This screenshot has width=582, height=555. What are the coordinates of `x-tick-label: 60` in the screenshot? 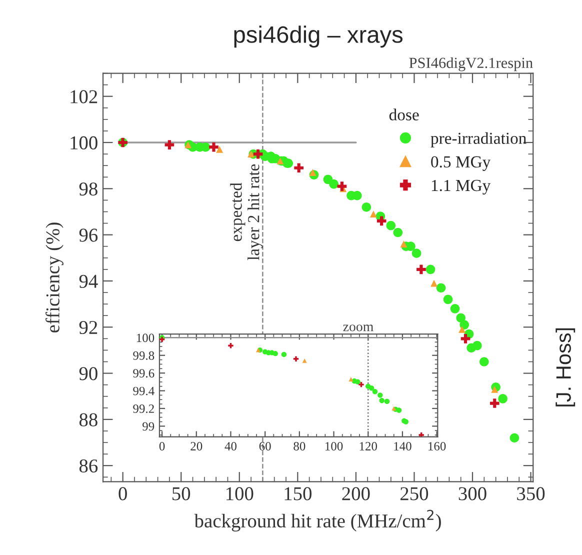 It's located at (265, 446).